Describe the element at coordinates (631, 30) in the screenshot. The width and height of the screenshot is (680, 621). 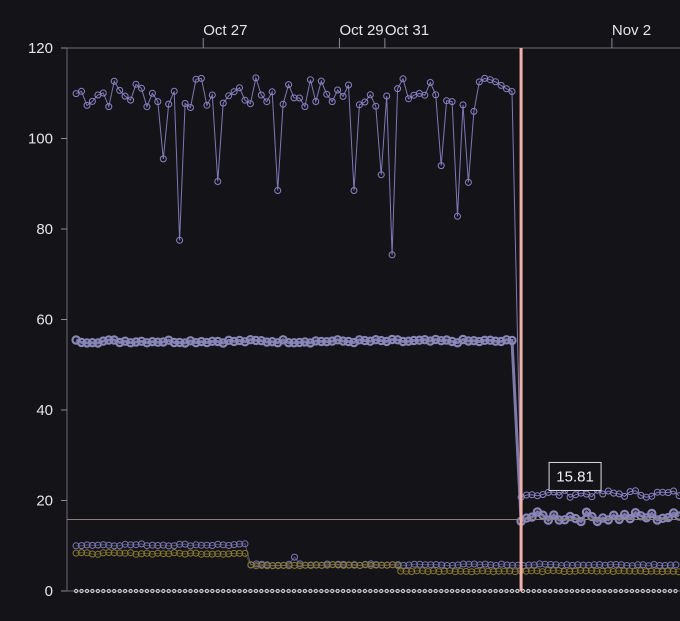
I see `x-tick-label: Nov 2` at that location.